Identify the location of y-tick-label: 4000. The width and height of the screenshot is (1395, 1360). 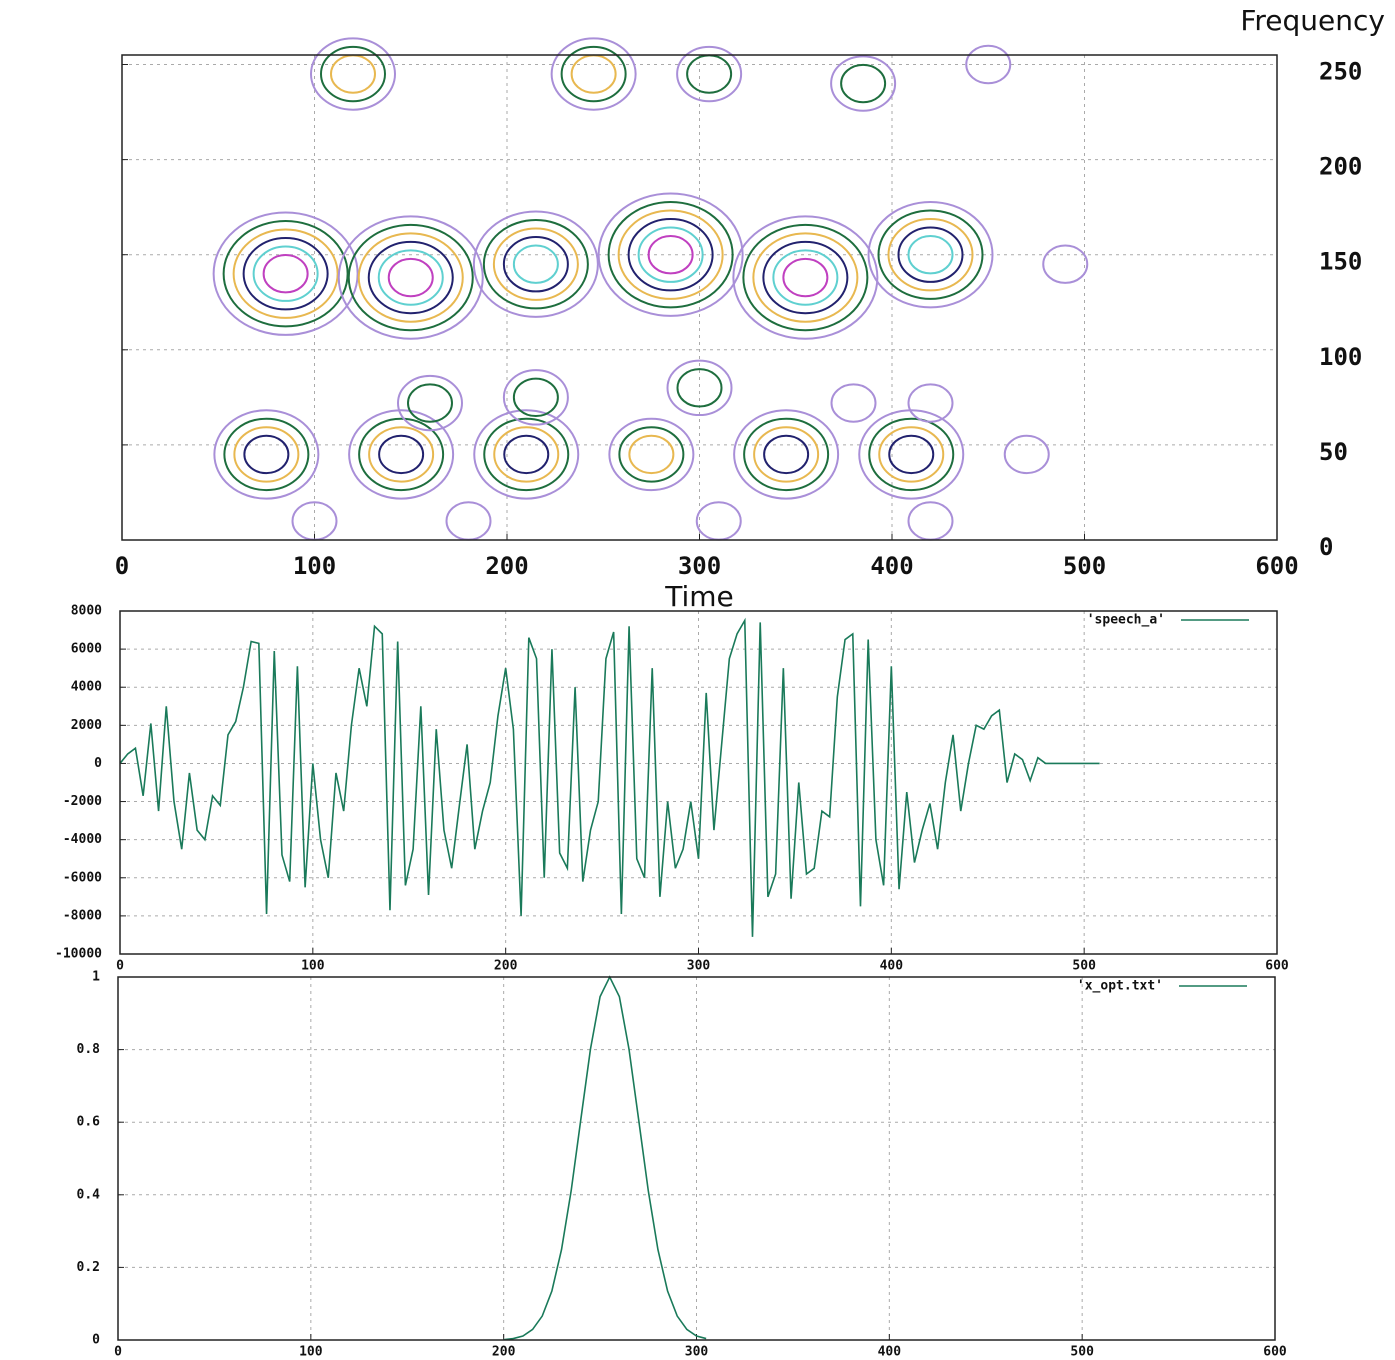
(86, 687).